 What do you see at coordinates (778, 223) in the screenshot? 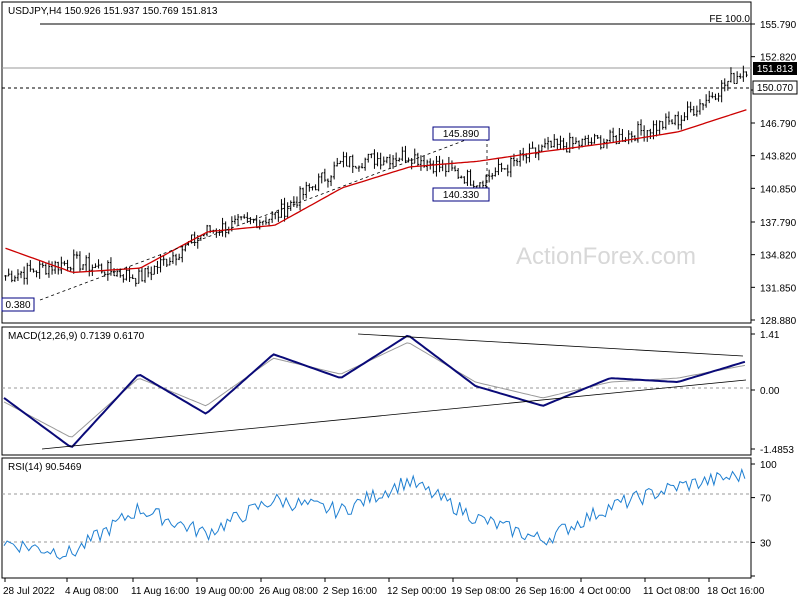
I see `price-tick-label: 137.790` at bounding box center [778, 223].